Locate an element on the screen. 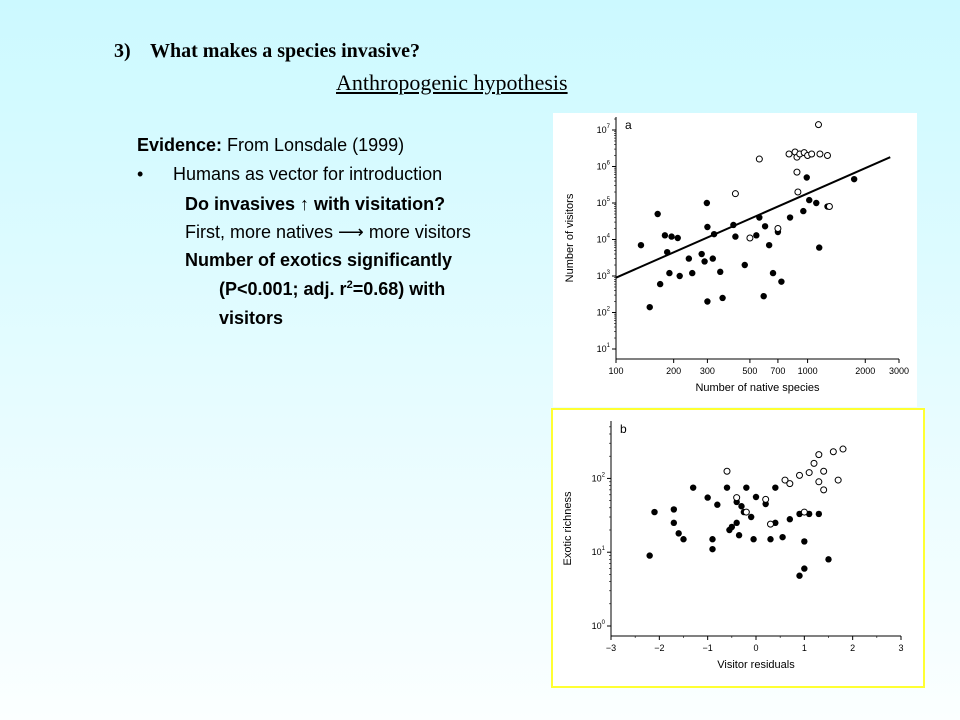 This screenshot has width=960, height=720. evidence-line: Evidence: From Lonsdale (1999) is located at coordinates (270, 145).